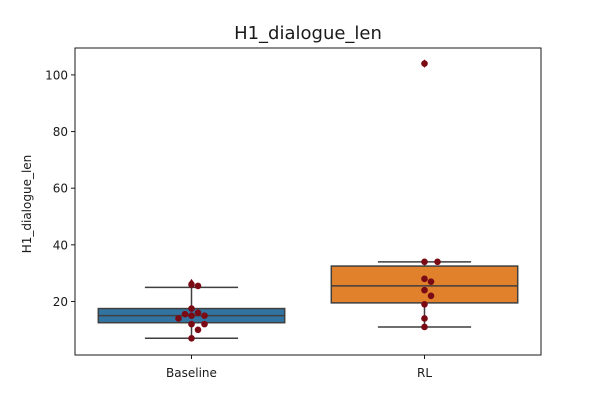 The height and width of the screenshot is (404, 600). I want to click on x-tick-label: RL, so click(424, 373).